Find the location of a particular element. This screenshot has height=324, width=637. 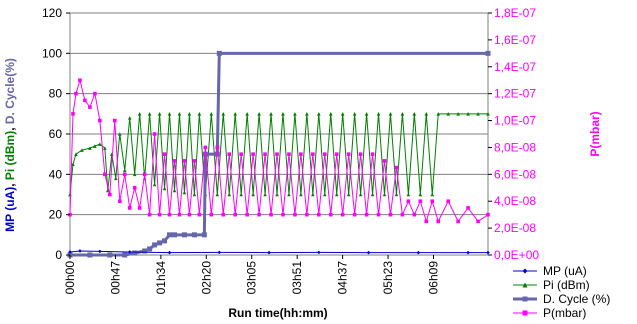

right-tick-label: 1,8E-07 is located at coordinates (515, 13).